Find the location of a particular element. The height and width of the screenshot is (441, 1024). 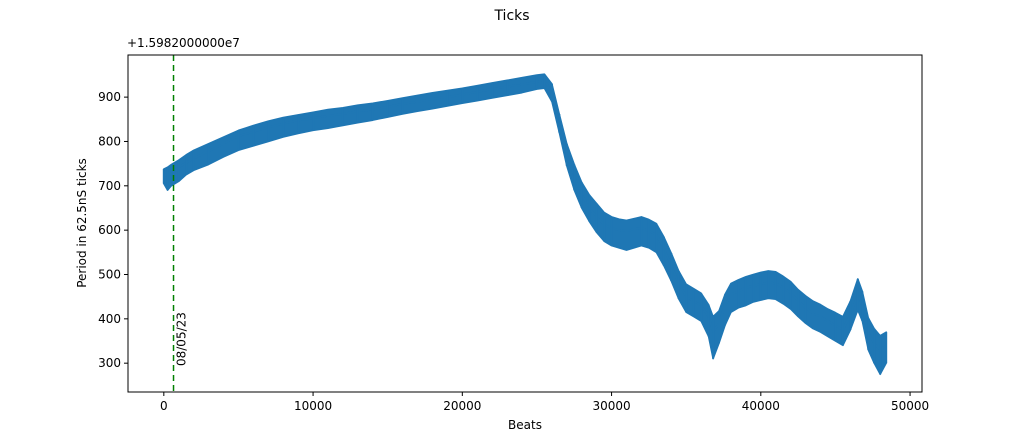

y-tick-label: 800 is located at coordinates (109, 141).